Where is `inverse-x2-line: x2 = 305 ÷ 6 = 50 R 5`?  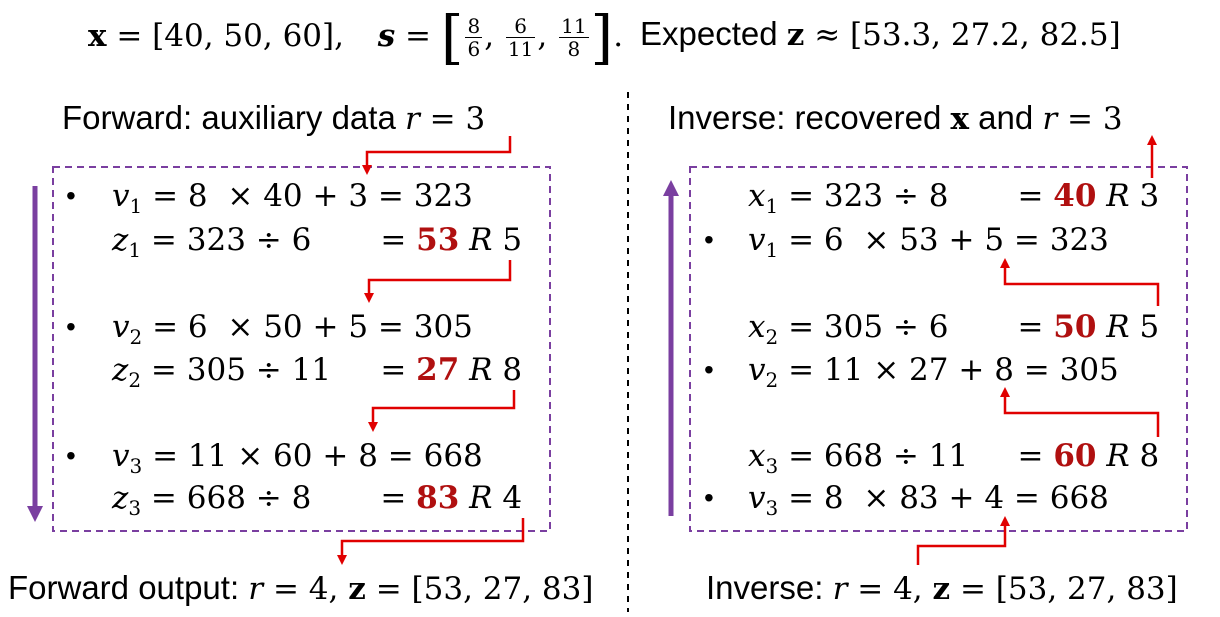
inverse-x2-line: x2 = 305 ÷ 6 = 50 R 5 is located at coordinates (954, 329).